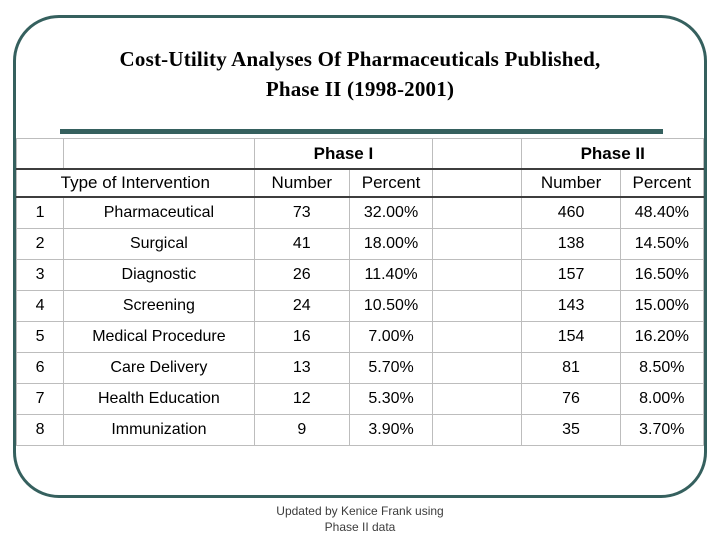 Image resolution: width=720 pixels, height=540 pixels. What do you see at coordinates (159, 244) in the screenshot?
I see `intervention-cell: Surgical` at bounding box center [159, 244].